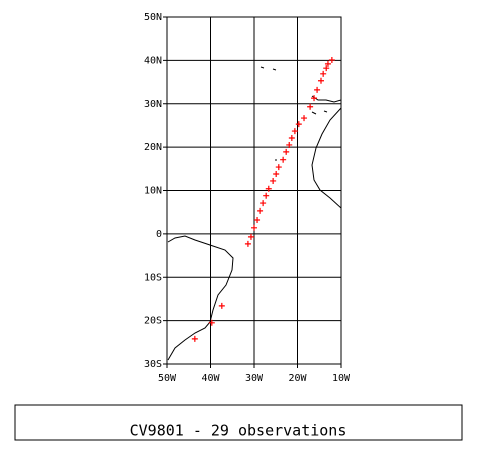  What do you see at coordinates (341, 378) in the screenshot?
I see `x-tick-label: 10W` at bounding box center [341, 378].